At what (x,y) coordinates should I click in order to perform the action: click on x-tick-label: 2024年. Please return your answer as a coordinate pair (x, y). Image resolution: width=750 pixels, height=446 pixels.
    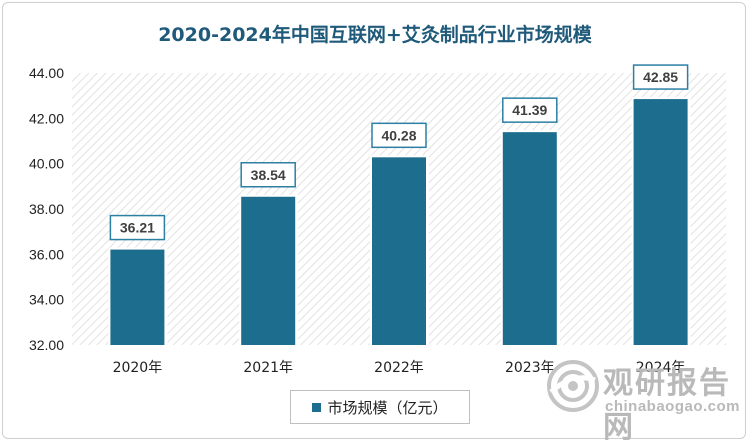
    Looking at the image, I should click on (661, 368).